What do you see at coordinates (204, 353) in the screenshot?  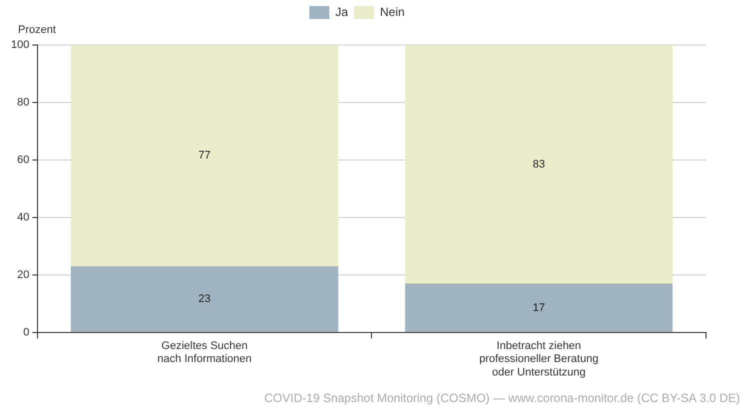 I see `x-tick-label: Gezieltes Suchen nach Informationen` at bounding box center [204, 353].